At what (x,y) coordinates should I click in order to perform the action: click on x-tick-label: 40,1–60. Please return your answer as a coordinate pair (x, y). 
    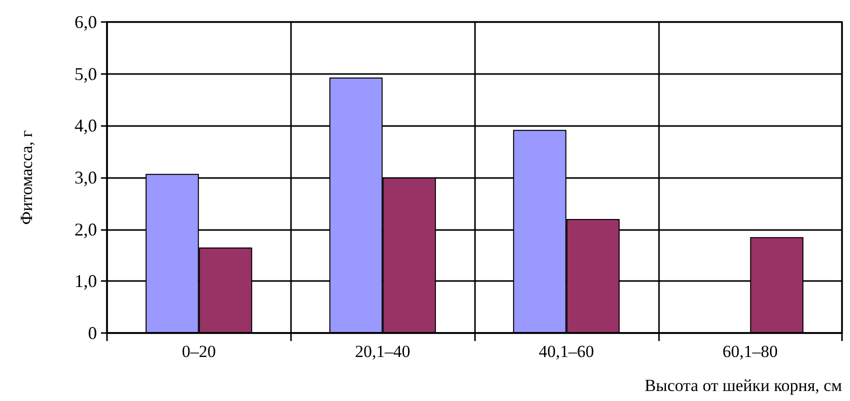
    Looking at the image, I should click on (566, 351).